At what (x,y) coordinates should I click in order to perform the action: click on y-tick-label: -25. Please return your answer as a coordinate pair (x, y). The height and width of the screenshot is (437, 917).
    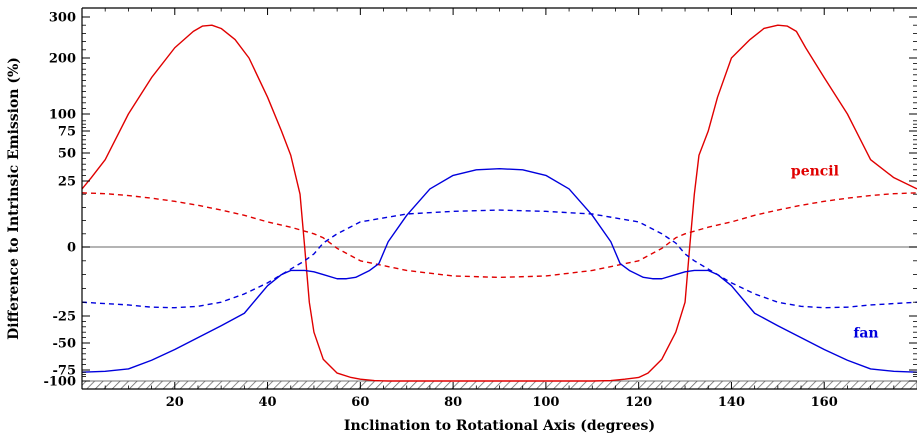
    Looking at the image, I should click on (65, 317).